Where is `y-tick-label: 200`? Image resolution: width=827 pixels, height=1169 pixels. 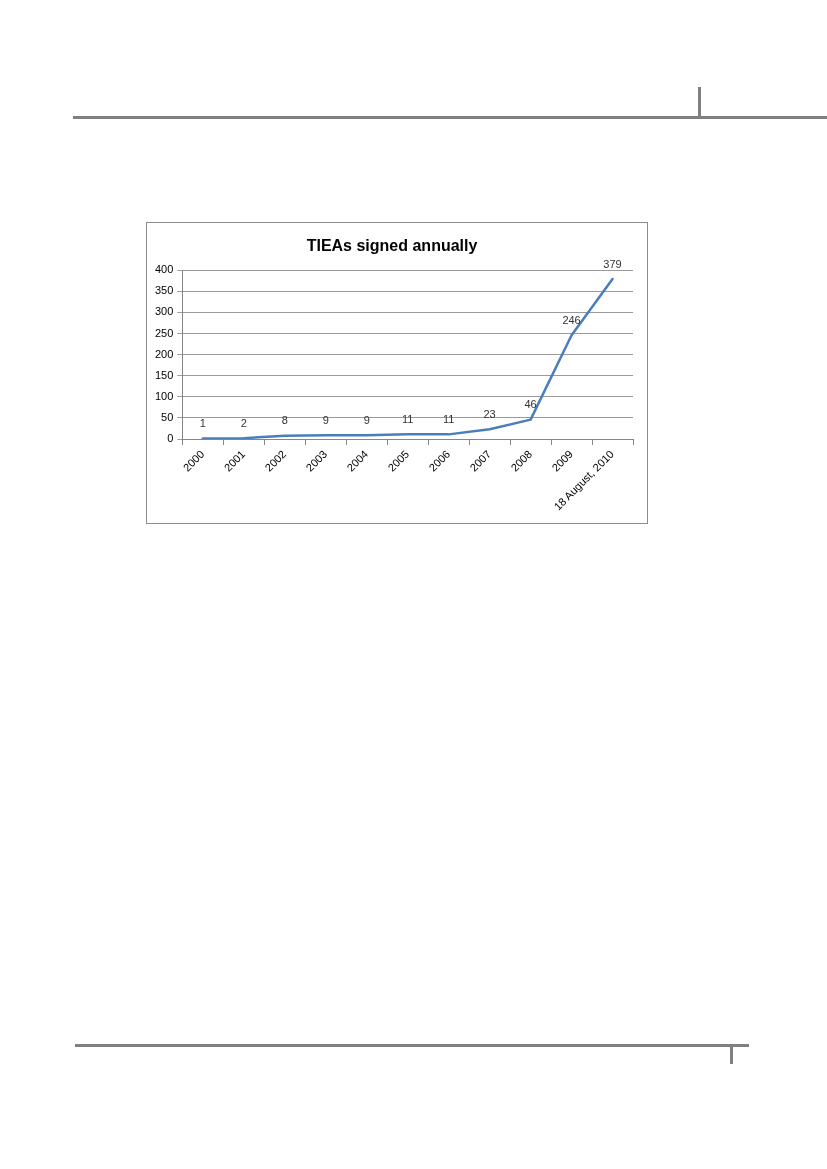 y-tick-label: 200 is located at coordinates (164, 353).